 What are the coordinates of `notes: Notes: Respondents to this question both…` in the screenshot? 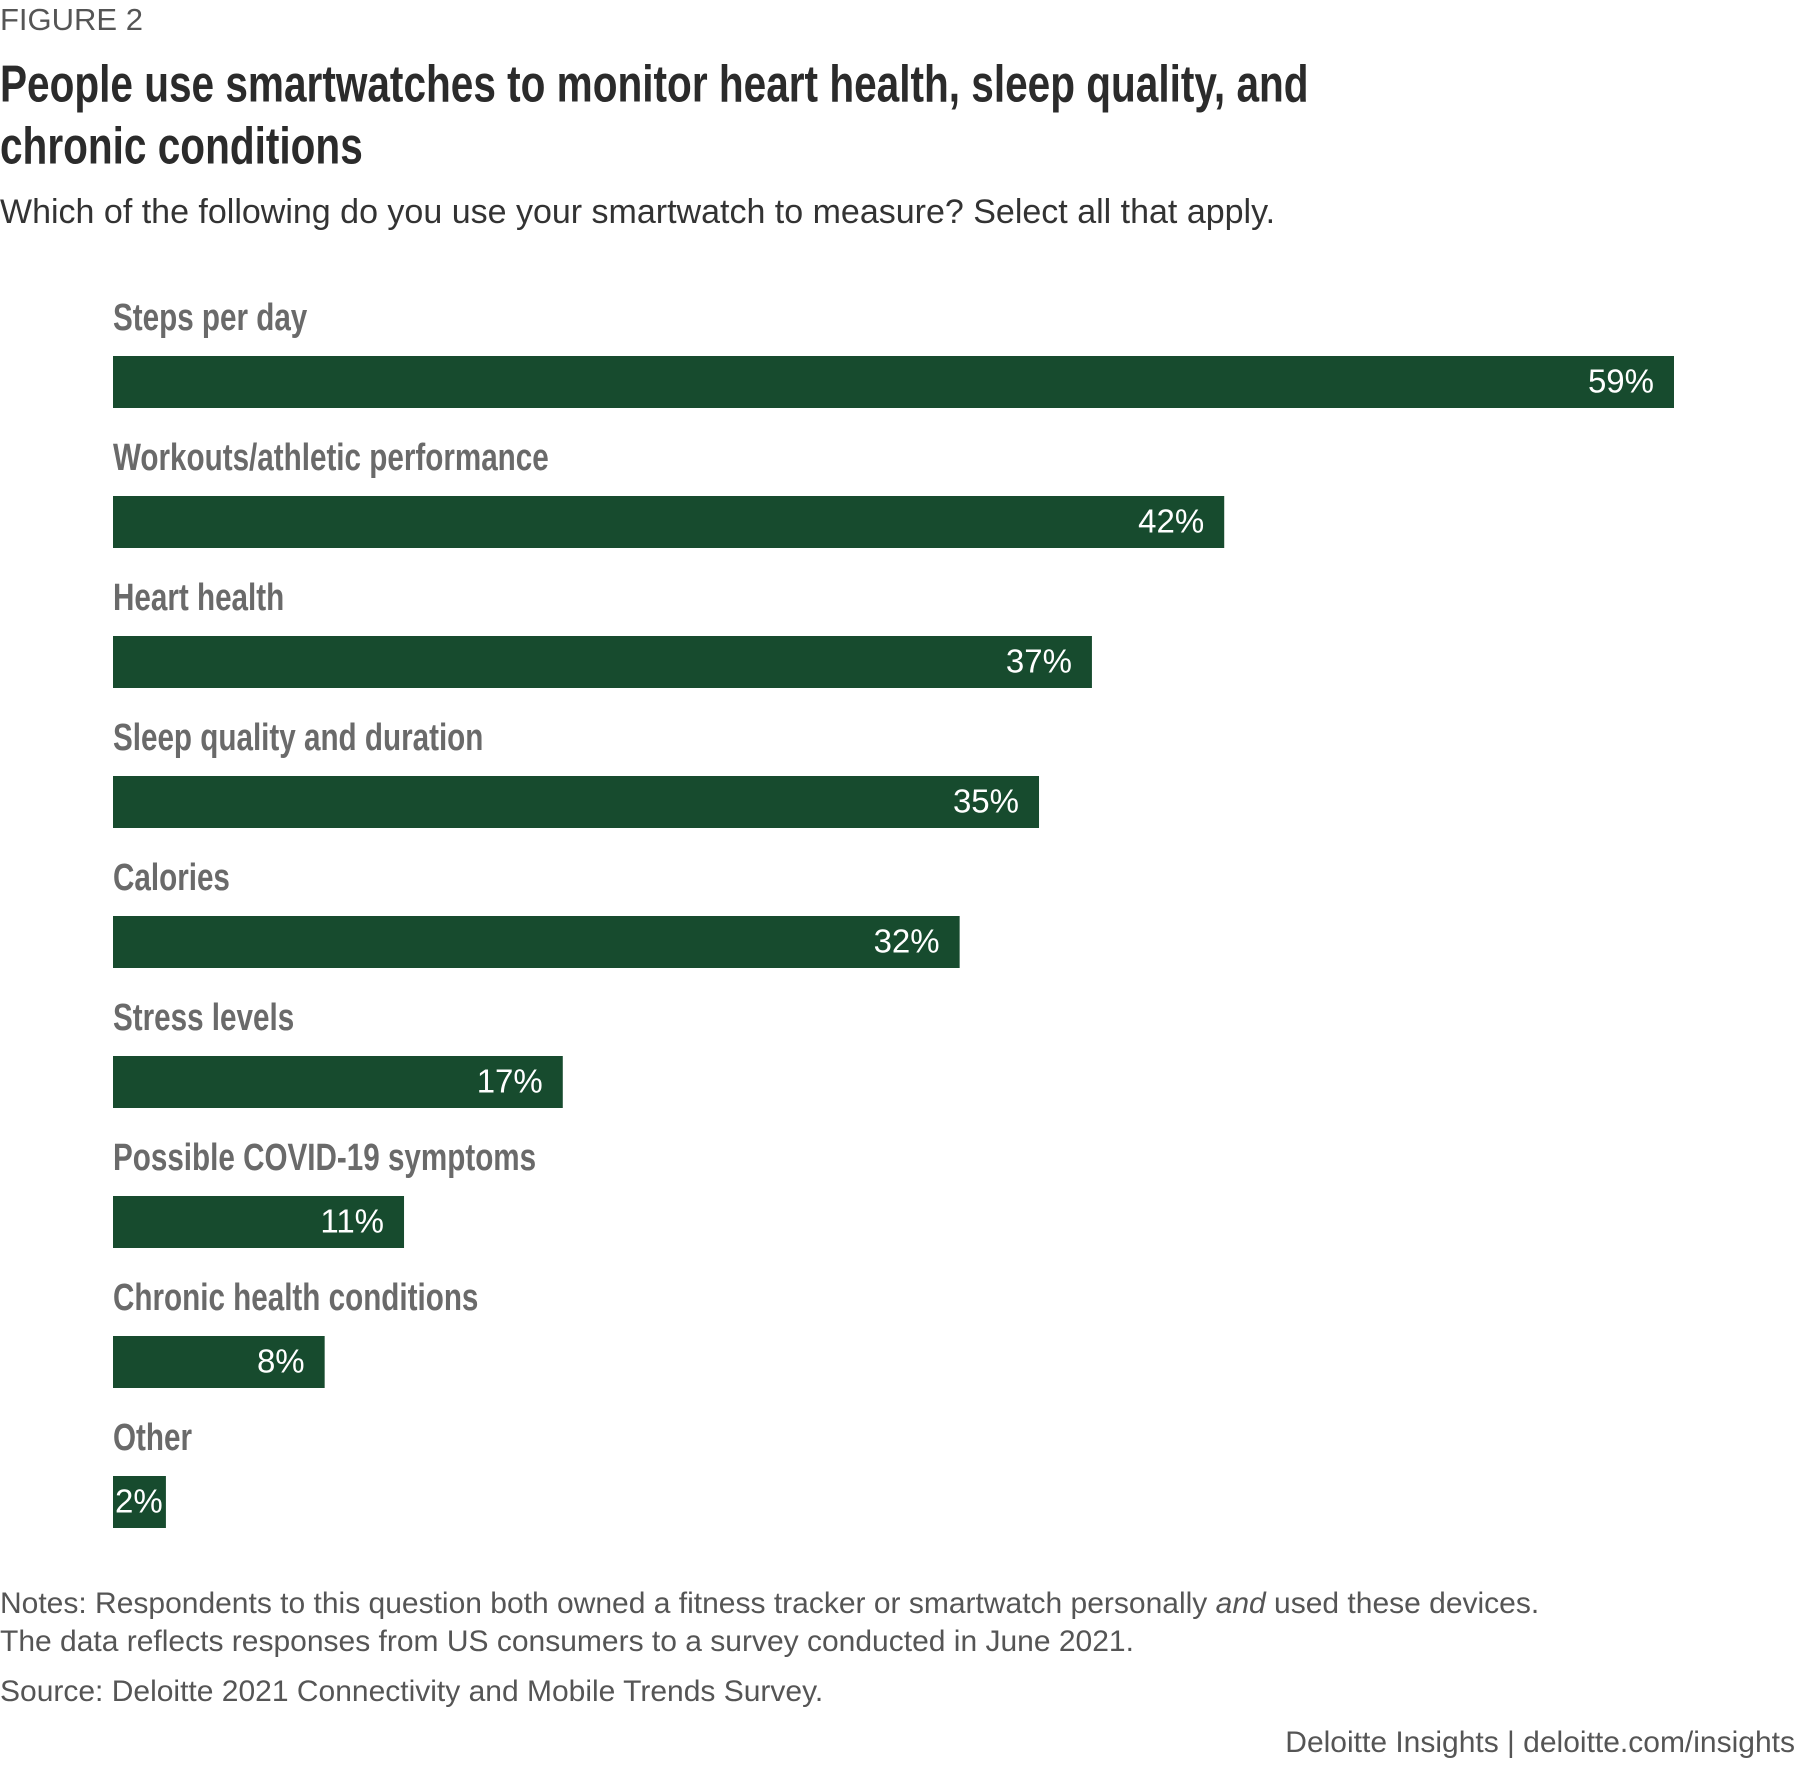 It's located at (769, 1603).